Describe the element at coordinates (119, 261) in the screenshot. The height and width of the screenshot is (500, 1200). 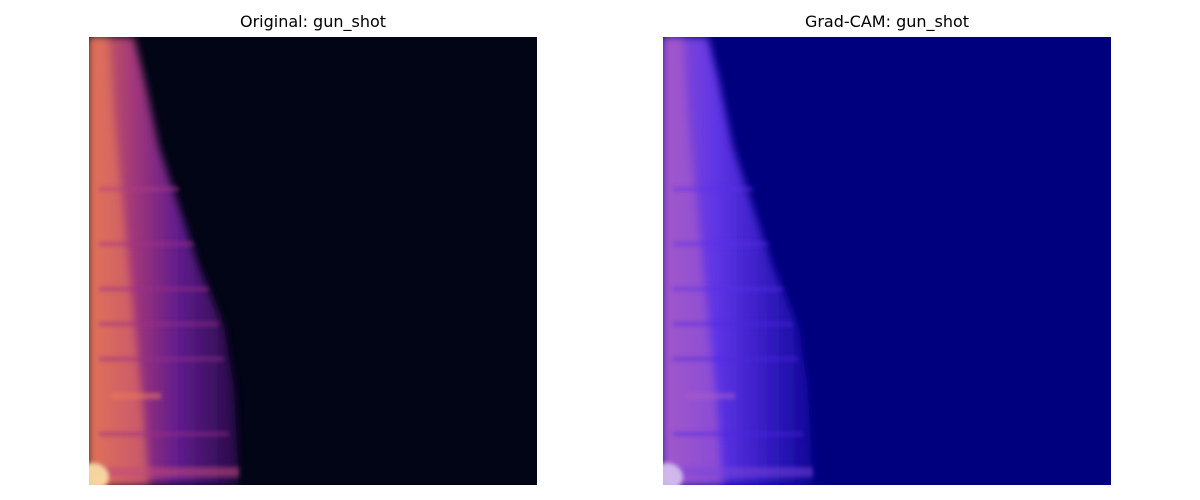
I see `original-inner-band` at that location.